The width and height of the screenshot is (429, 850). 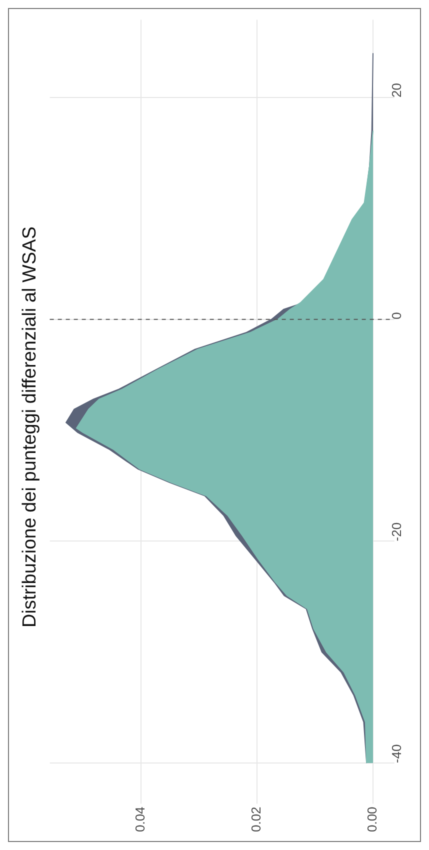 I want to click on x-tick-label: 0.02, so click(x=256, y=819).